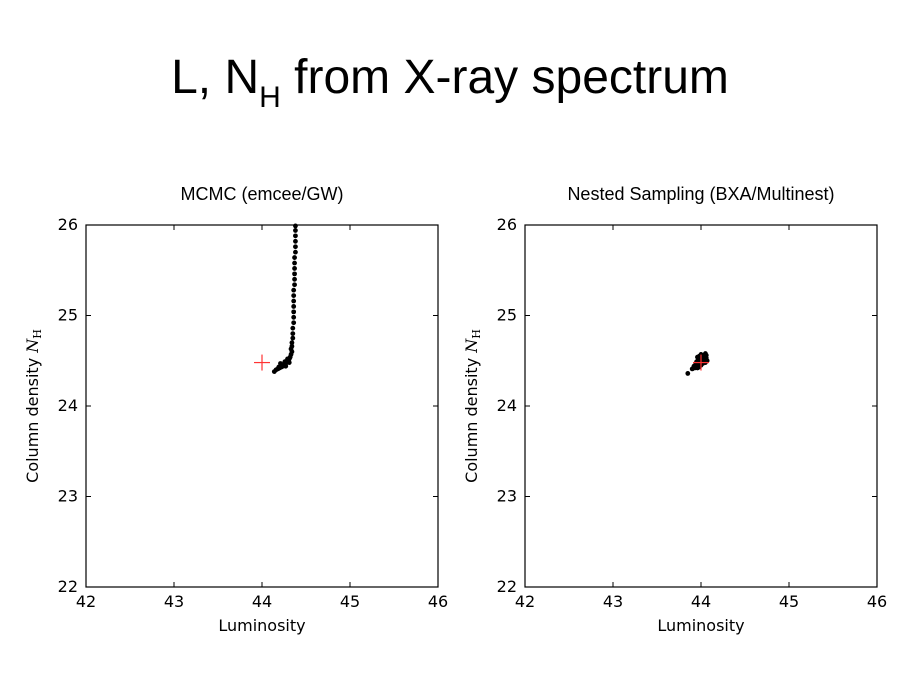 The height and width of the screenshot is (675, 900). I want to click on chart-title-nested: Nested Sampling (BXA/Multinest), so click(701, 194).